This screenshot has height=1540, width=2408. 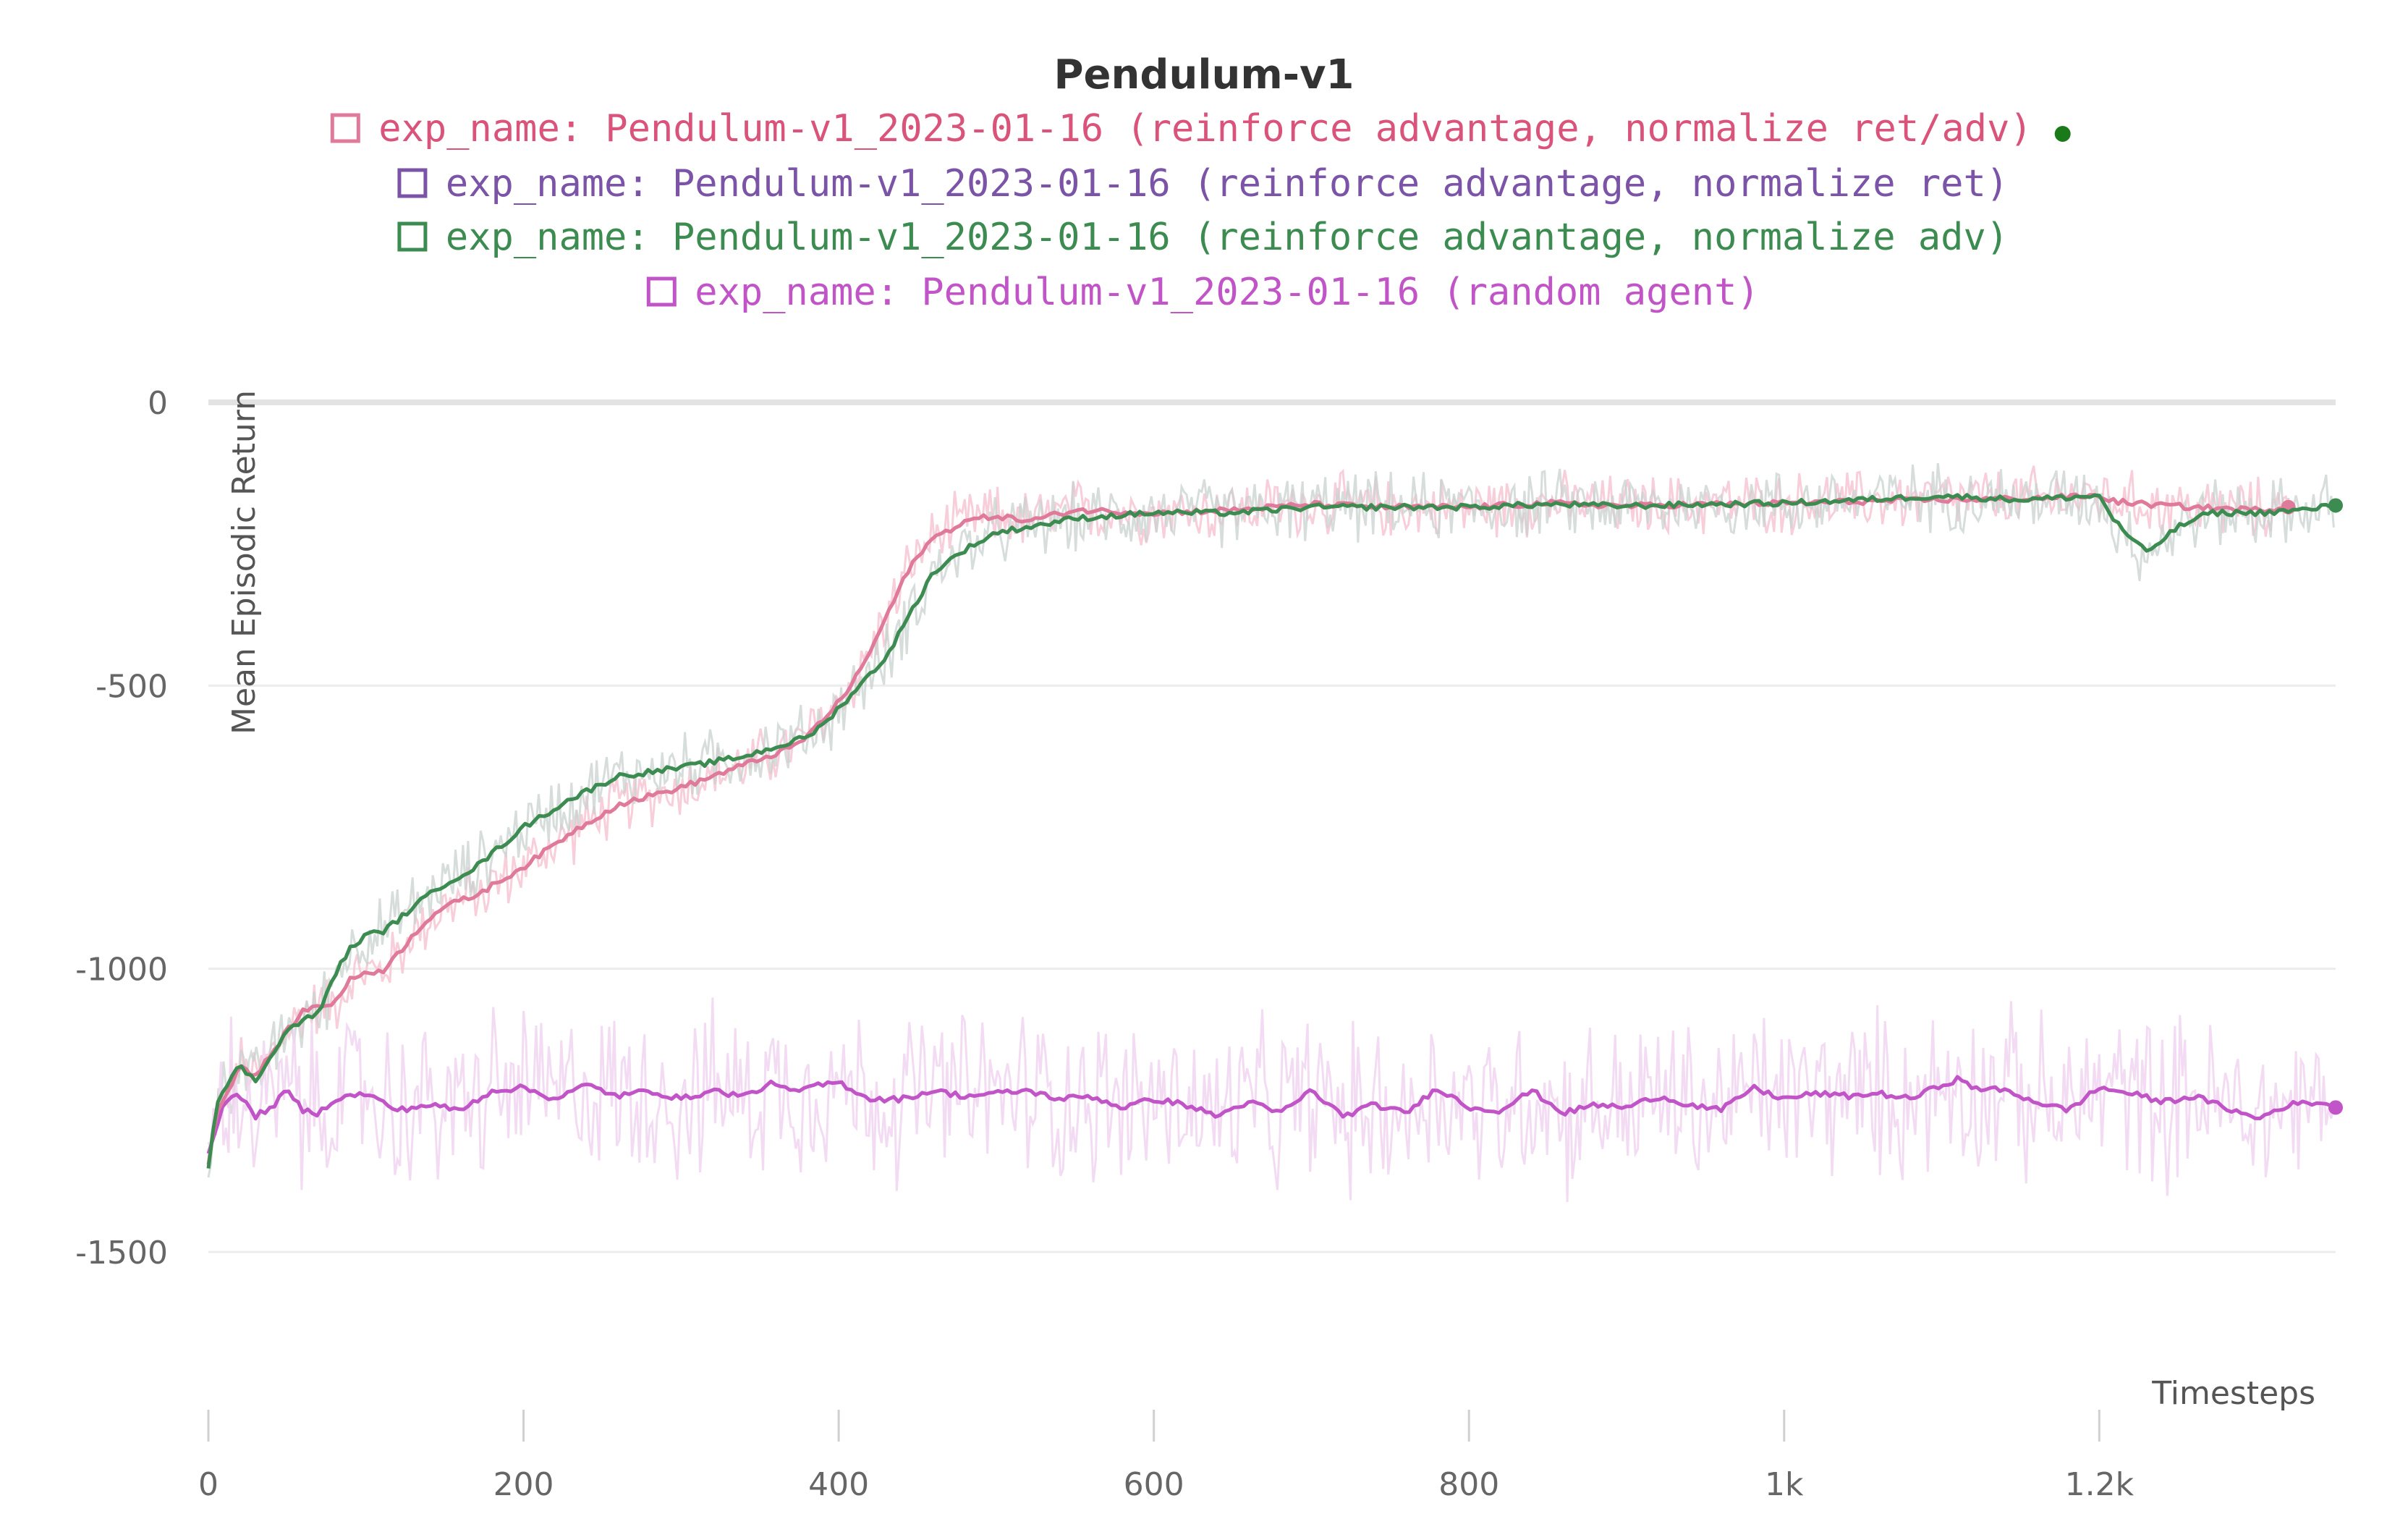 What do you see at coordinates (158, 404) in the screenshot?
I see `y-tick-label: 0` at bounding box center [158, 404].